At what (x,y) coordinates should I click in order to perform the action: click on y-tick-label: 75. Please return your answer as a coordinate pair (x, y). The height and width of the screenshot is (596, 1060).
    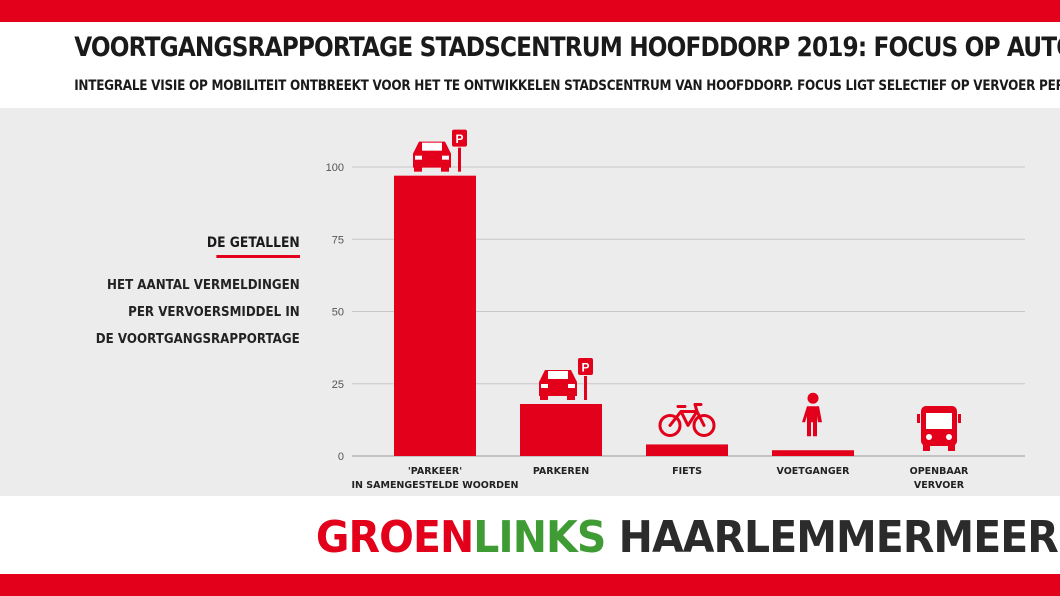
    Looking at the image, I should click on (338, 240).